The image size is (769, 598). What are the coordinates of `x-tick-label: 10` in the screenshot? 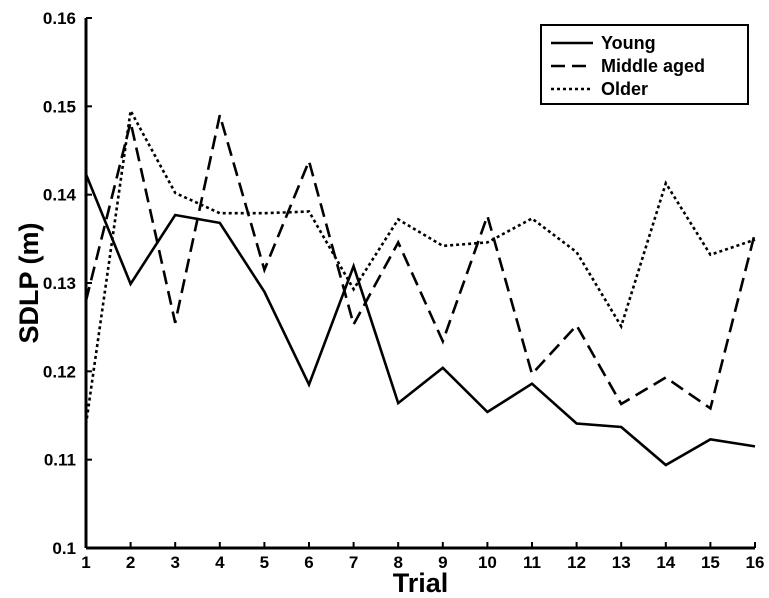 It's located at (487, 562).